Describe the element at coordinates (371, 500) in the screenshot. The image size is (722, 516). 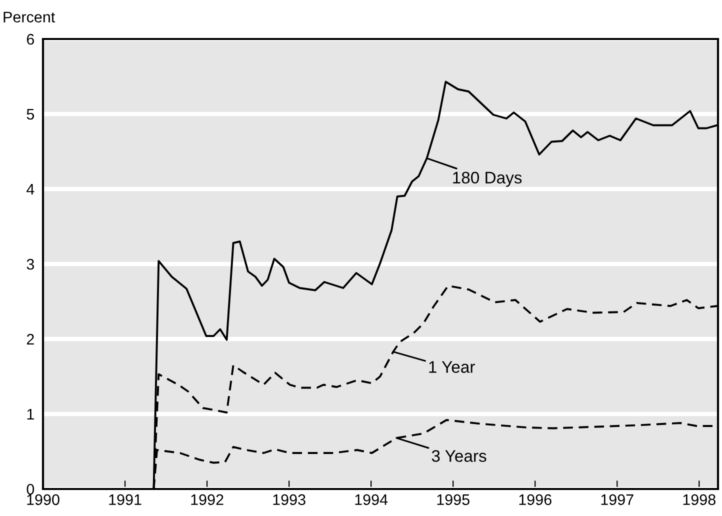
I see `x-tick-label: 1994` at that location.